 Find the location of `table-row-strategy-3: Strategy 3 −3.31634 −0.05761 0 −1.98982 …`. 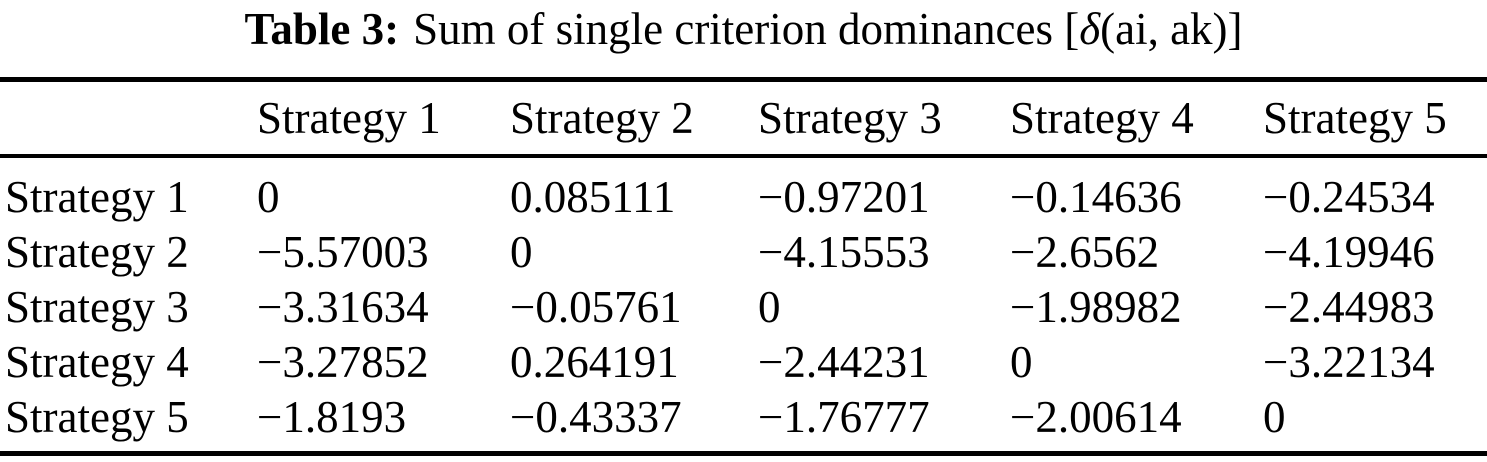

table-row-strategy-3: Strategy 3 −3.31634 −0.05761 0 −1.98982 … is located at coordinates (743, 307).